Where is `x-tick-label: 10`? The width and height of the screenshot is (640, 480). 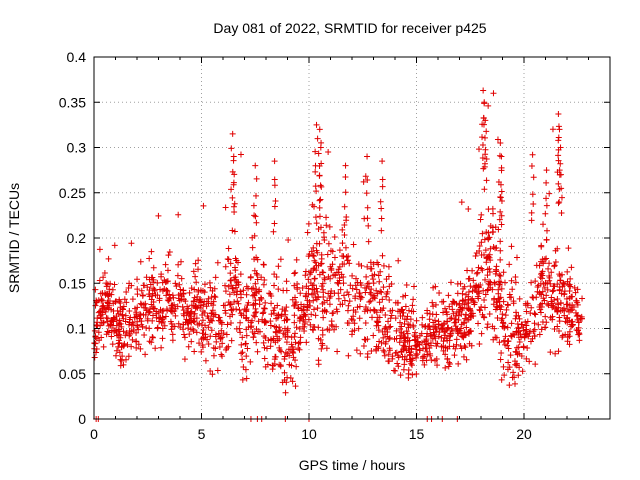
x-tick-label: 10 is located at coordinates (309, 434).